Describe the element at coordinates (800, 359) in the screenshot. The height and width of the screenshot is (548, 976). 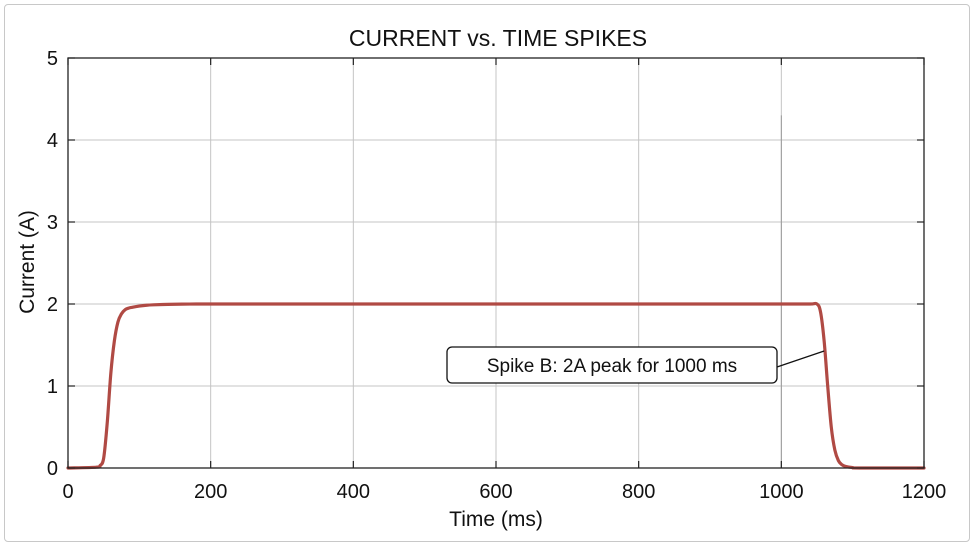
I see `annotation-pointer-line` at that location.